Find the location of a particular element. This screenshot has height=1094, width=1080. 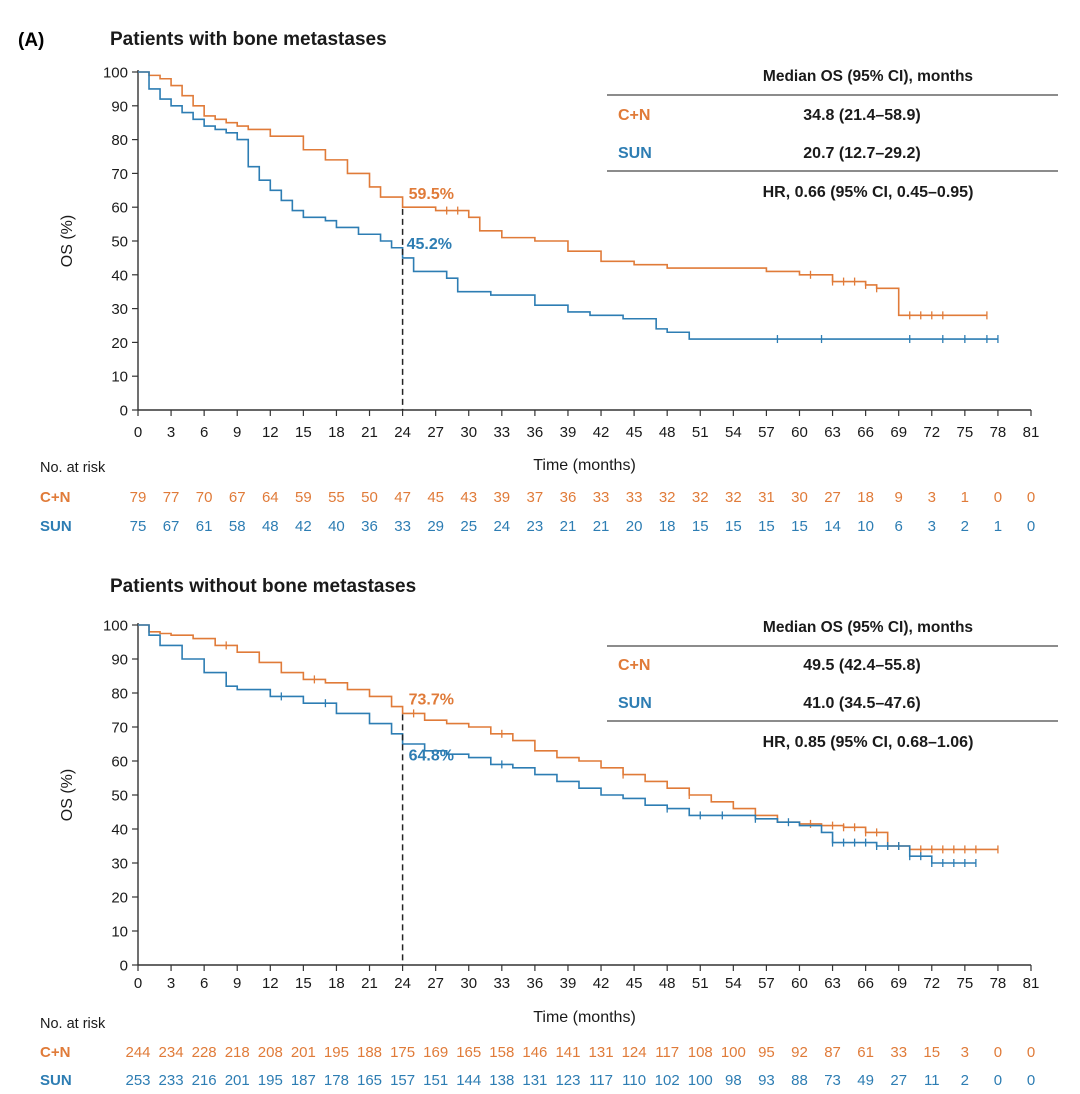

x-tick-label: 21 is located at coordinates (369, 432).